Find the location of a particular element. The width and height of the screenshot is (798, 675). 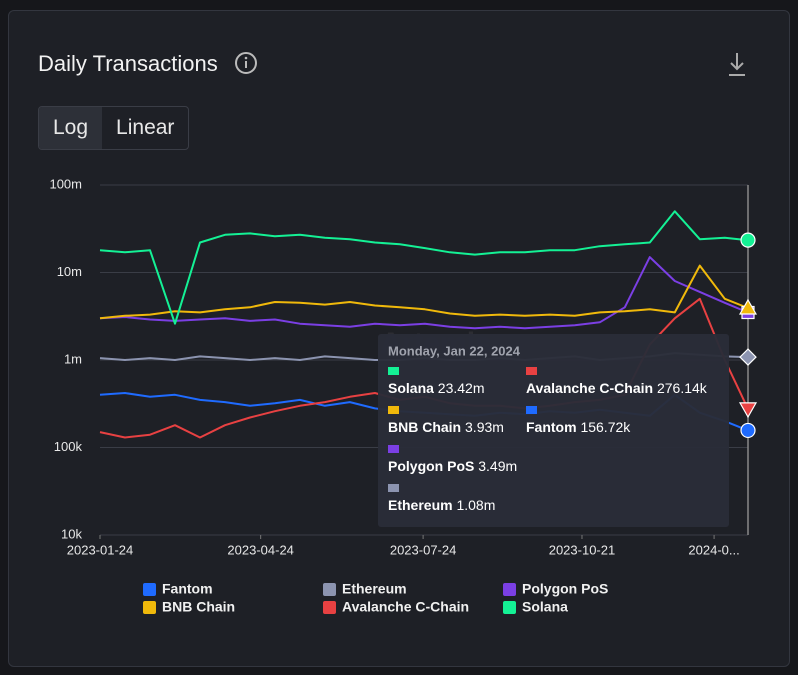

tooltip-name: Avalanche C-Chain is located at coordinates (589, 388).